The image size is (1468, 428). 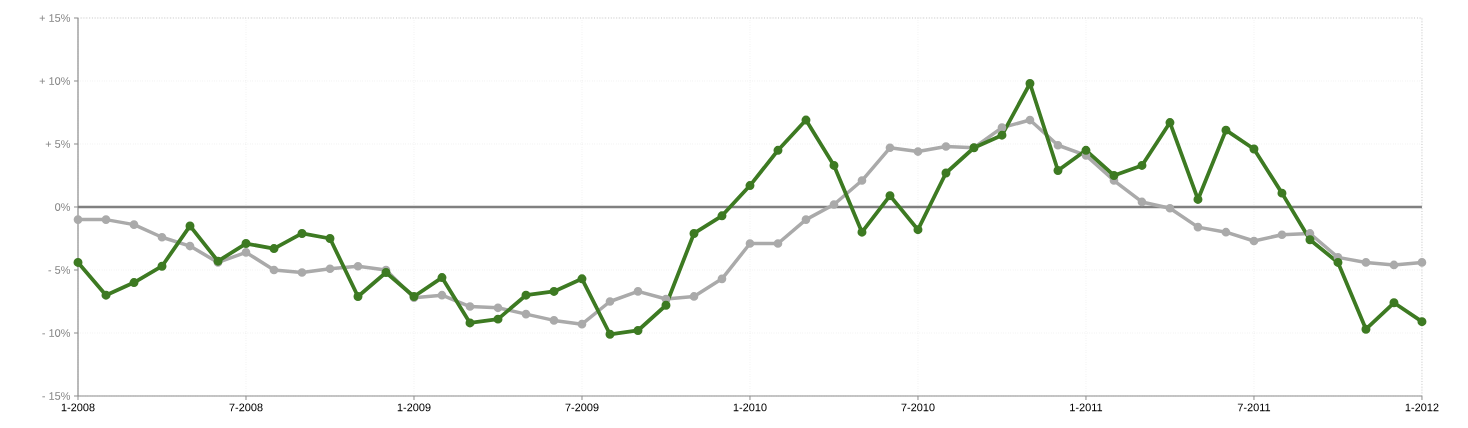 I want to click on y-tick-label: - 5%, so click(x=59, y=270).